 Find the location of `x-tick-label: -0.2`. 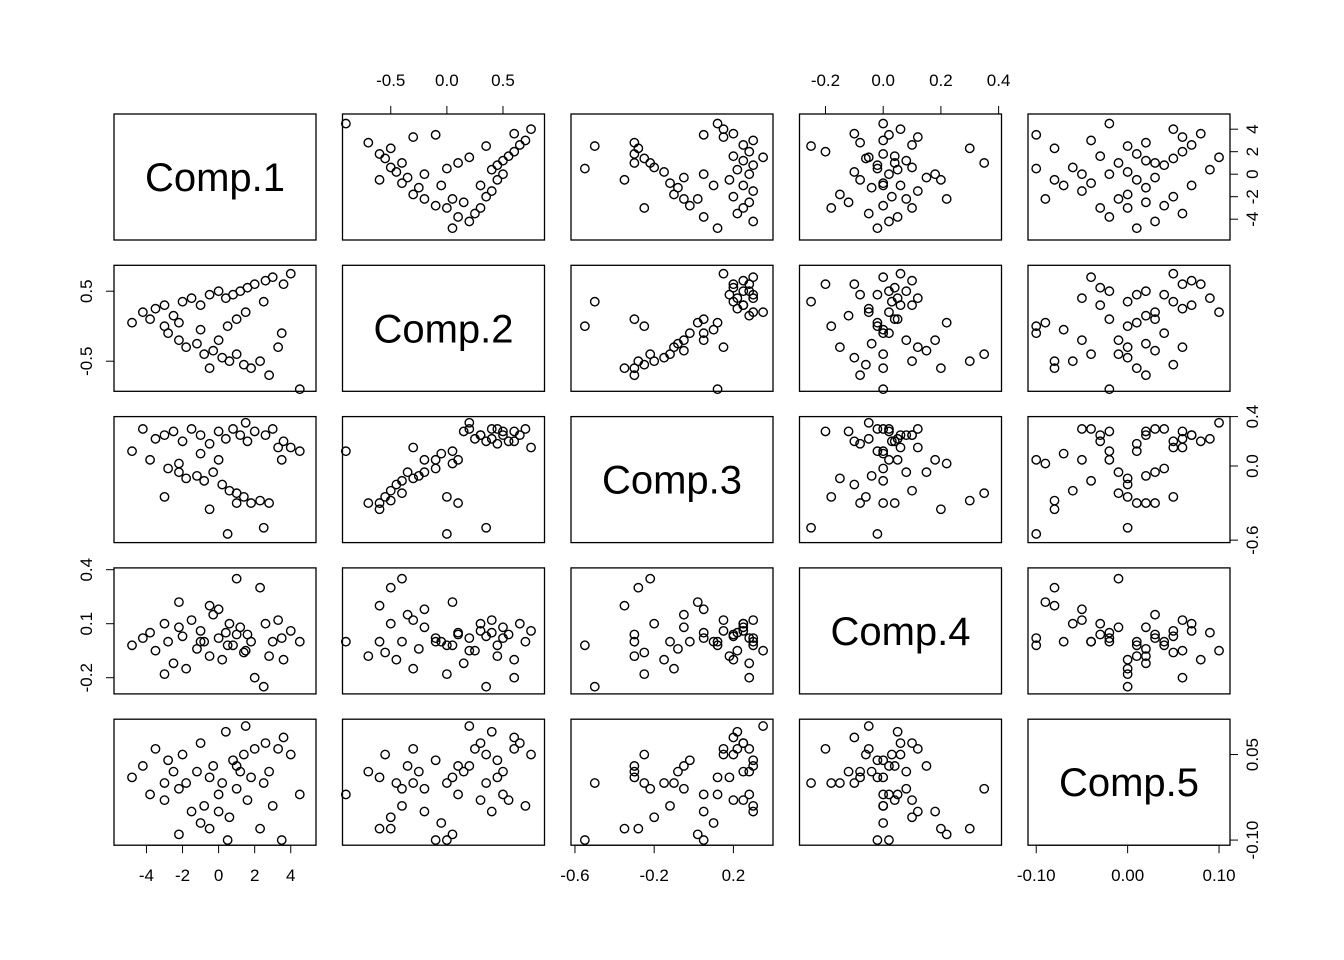

x-tick-label: -0.2 is located at coordinates (654, 875).